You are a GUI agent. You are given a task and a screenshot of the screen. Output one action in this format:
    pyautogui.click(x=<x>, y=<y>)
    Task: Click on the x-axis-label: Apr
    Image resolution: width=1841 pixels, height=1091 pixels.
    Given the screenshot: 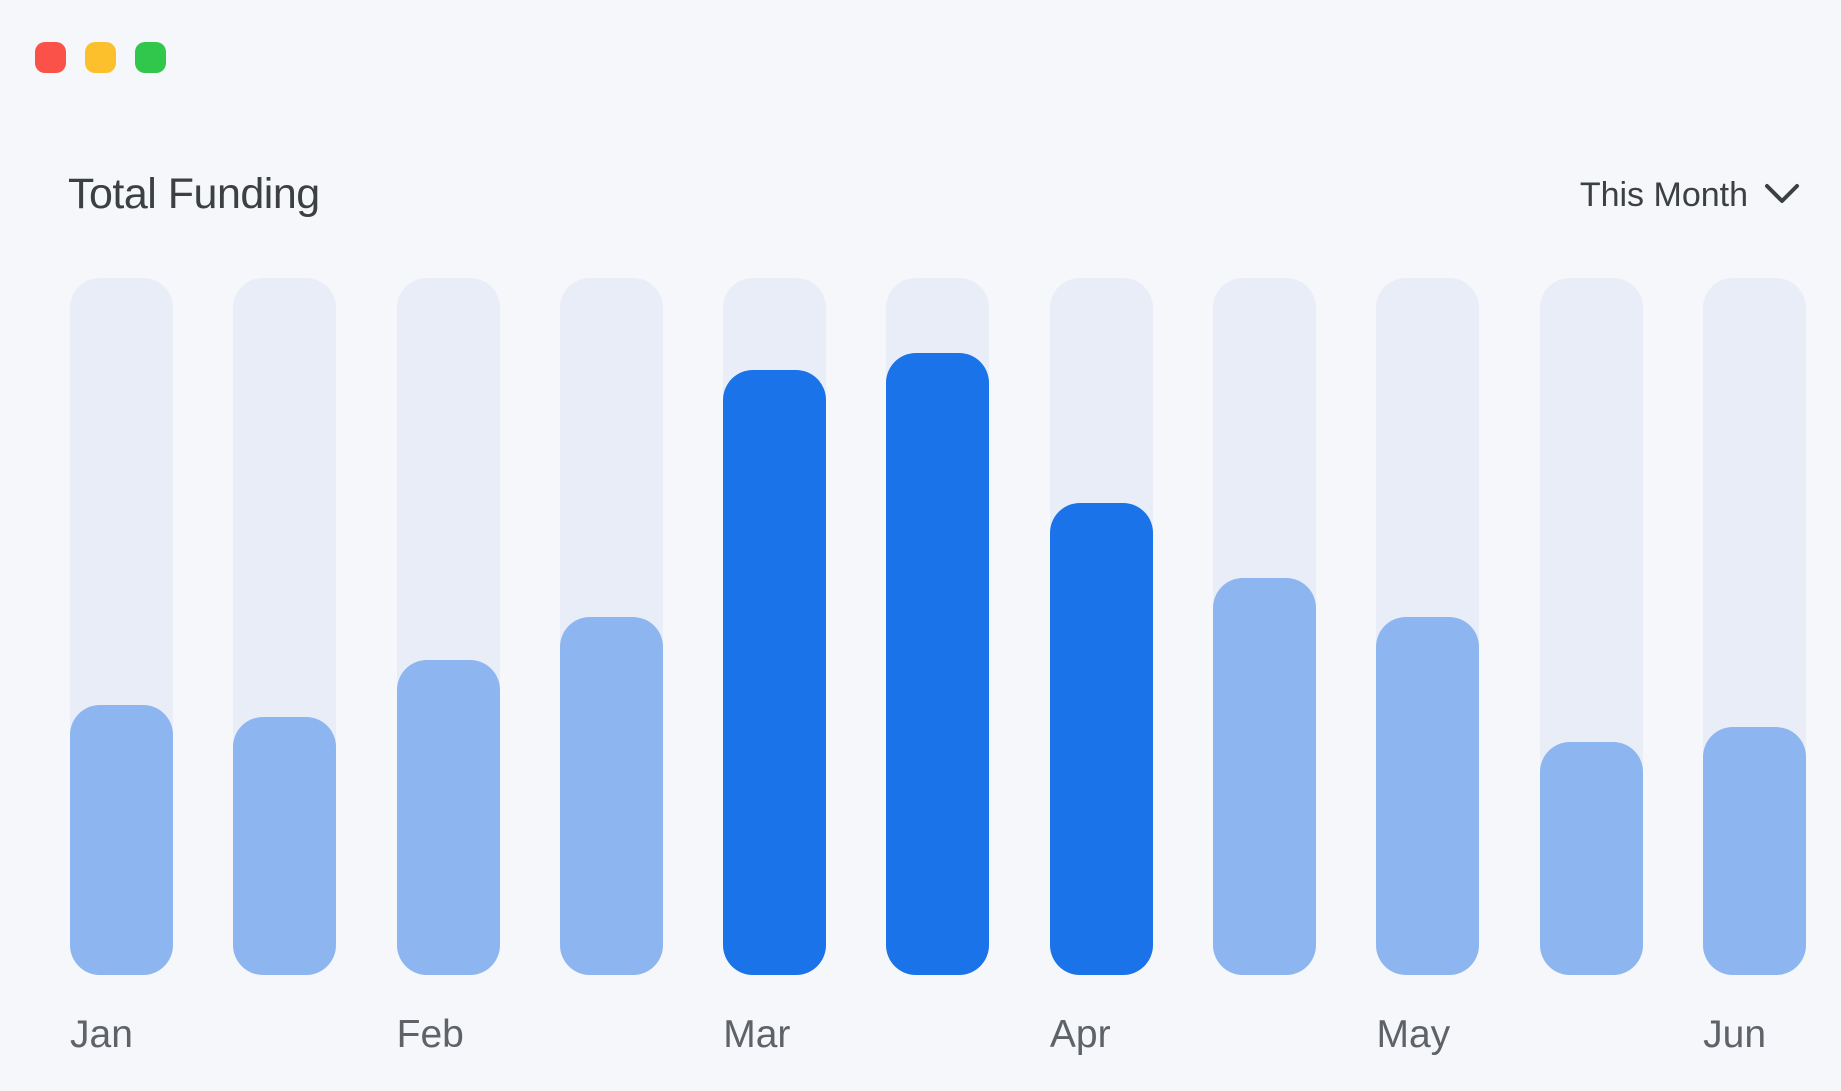 What is the action you would take?
    pyautogui.click(x=1080, y=1034)
    